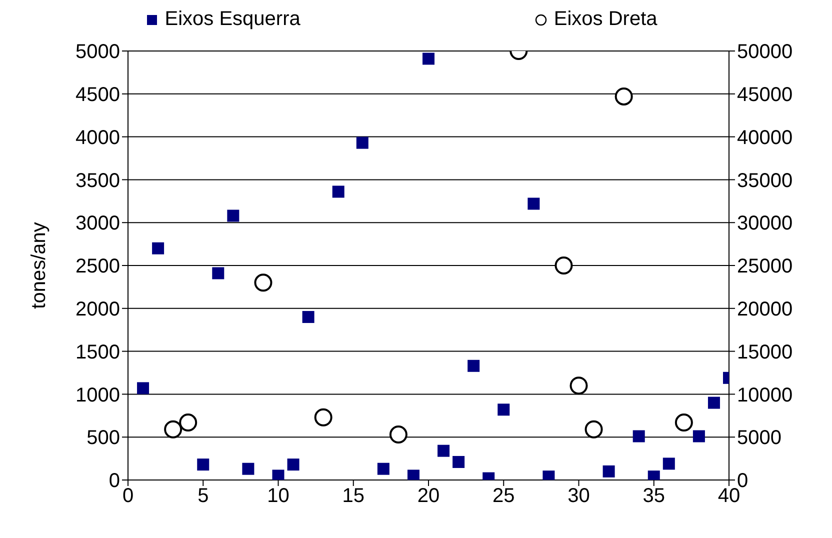 The height and width of the screenshot is (538, 832). I want to click on y2-tick-label: 15000, so click(765, 352).